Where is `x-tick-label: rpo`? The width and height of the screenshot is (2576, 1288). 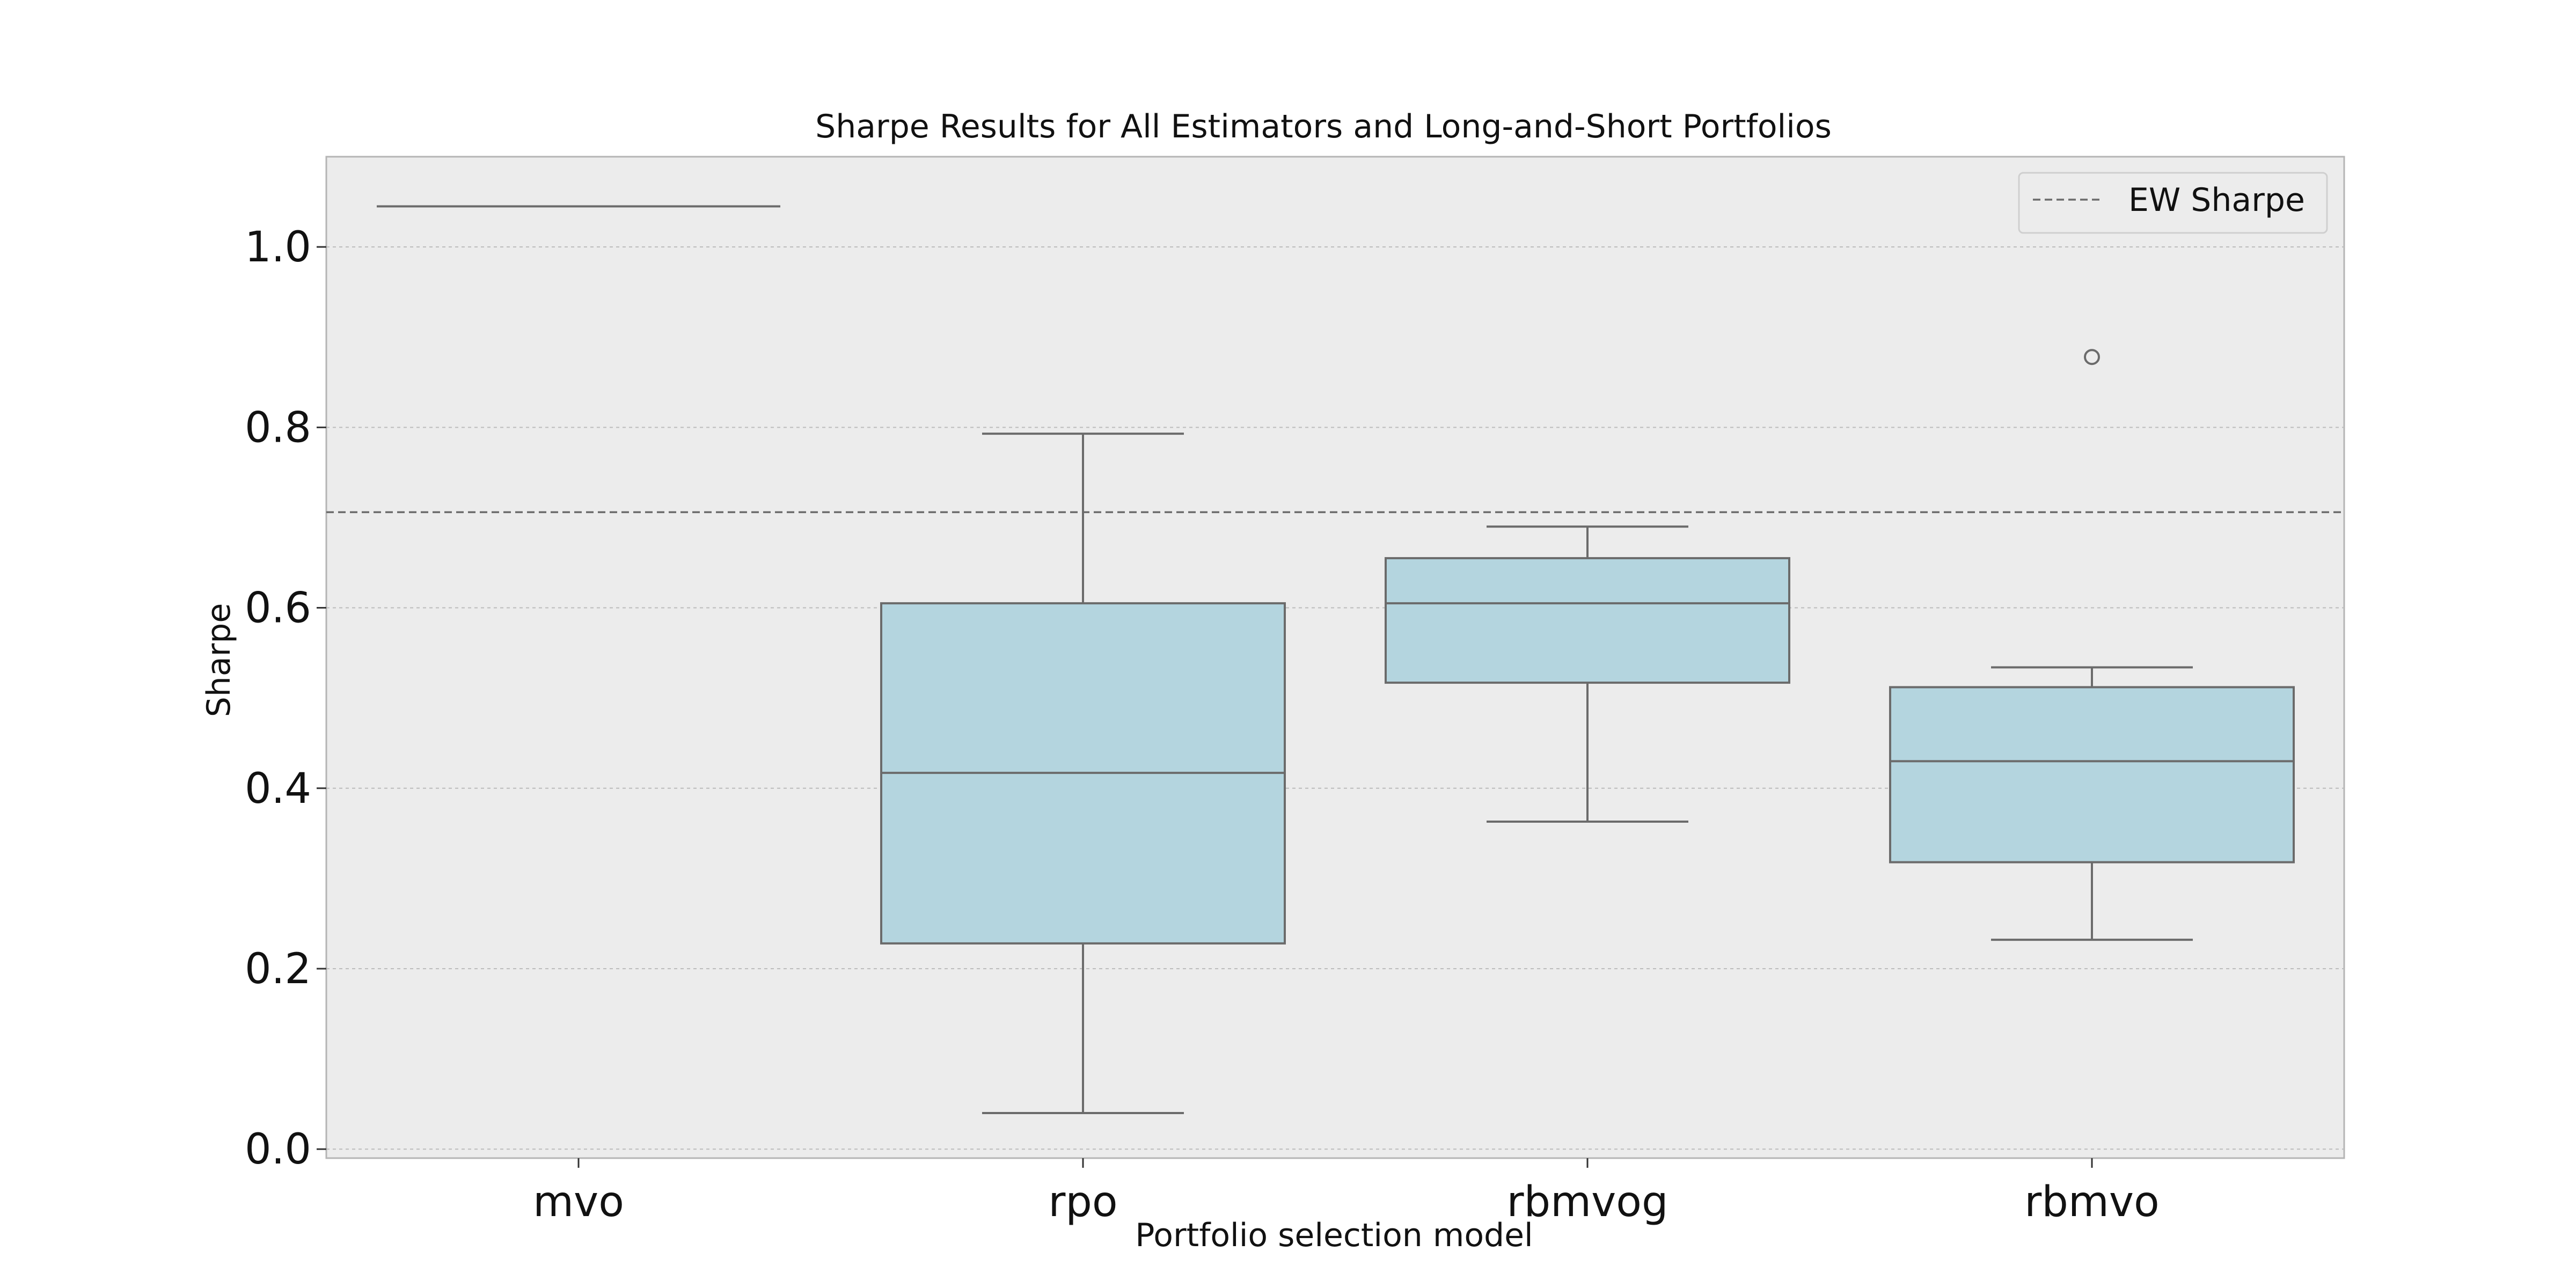 x-tick-label: rpo is located at coordinates (1082, 1202).